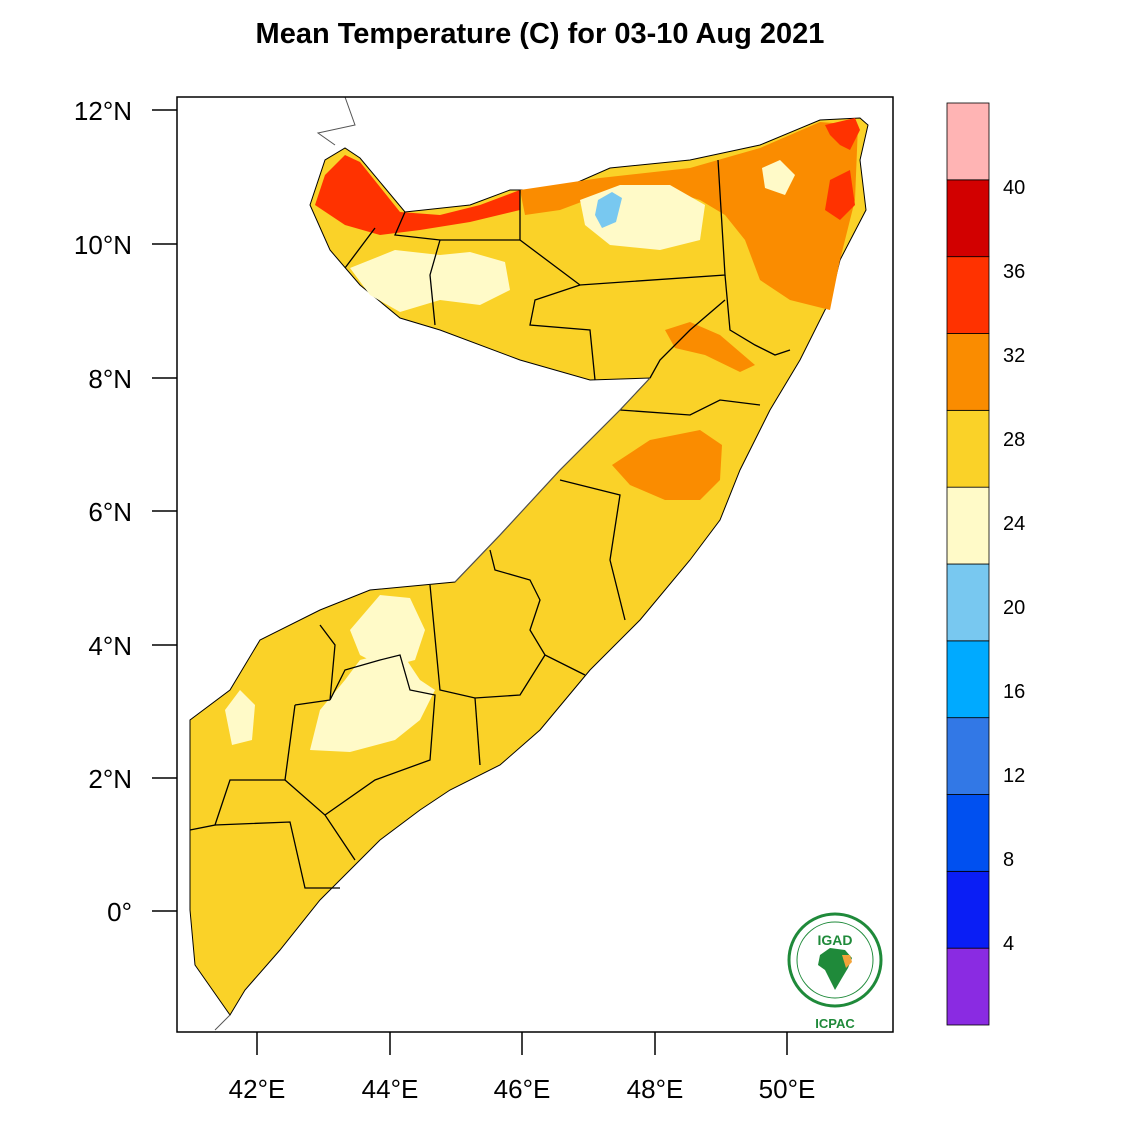  I want to click on colorbar-label: 12, so click(1014, 776).